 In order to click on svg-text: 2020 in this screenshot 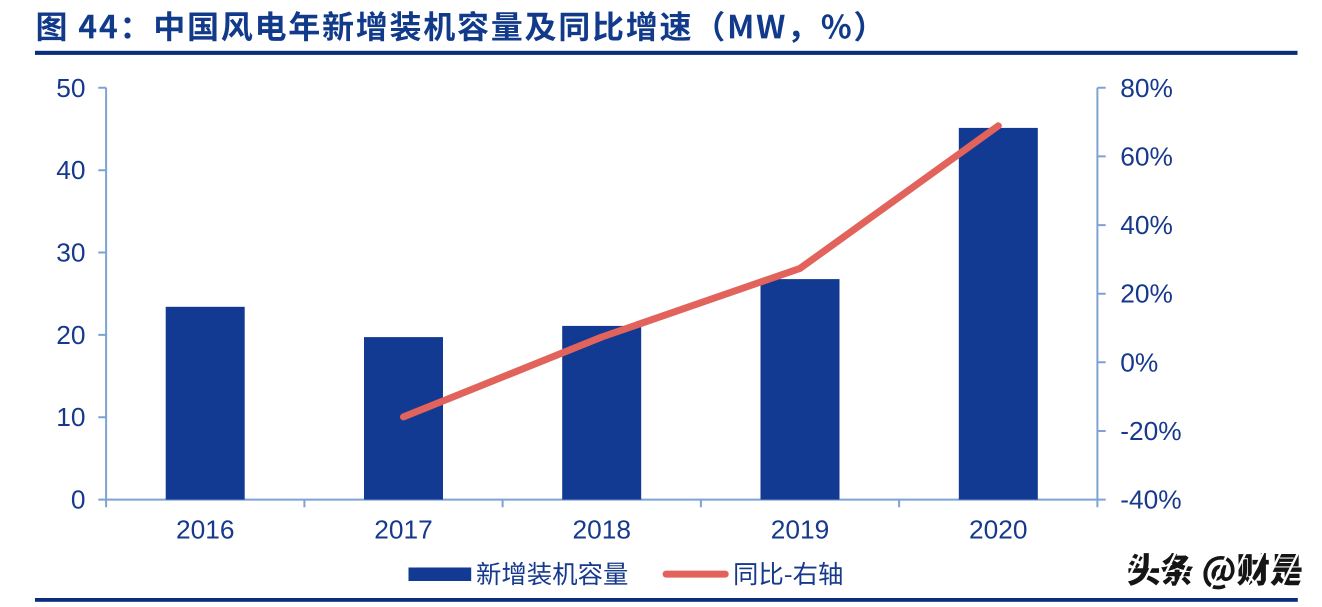, I will do `click(998, 529)`.